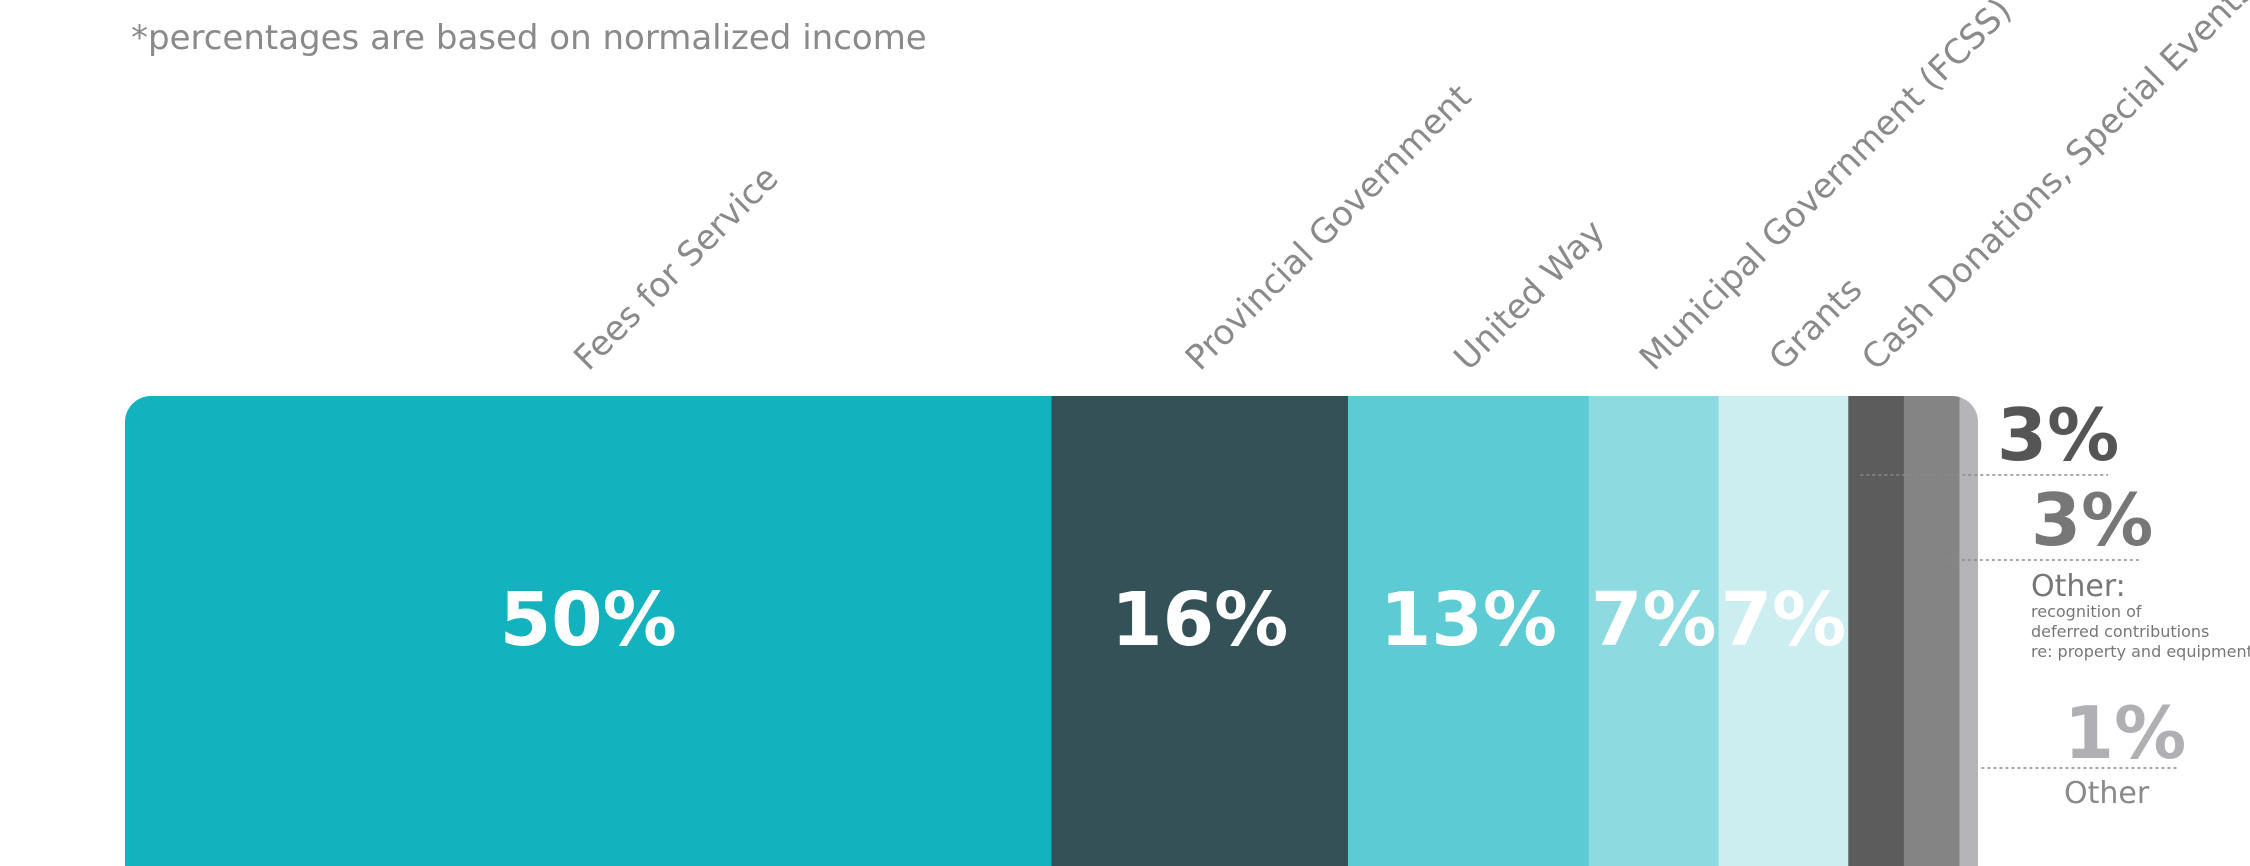  I want to click on side-detail-2: deferred contributions, so click(2120, 631).